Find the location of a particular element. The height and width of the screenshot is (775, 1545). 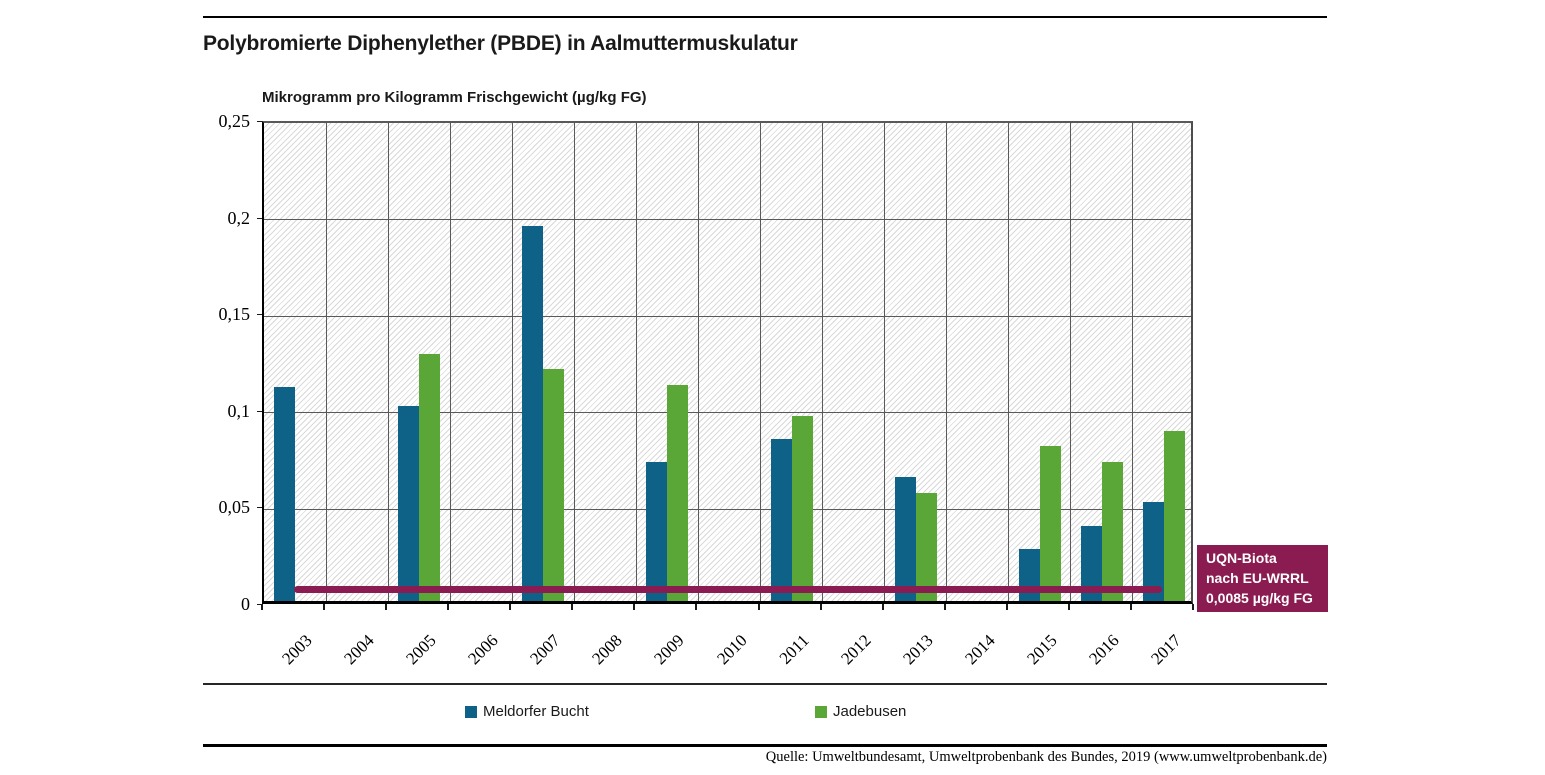

bar-jadebusen-2011 is located at coordinates (802, 508).